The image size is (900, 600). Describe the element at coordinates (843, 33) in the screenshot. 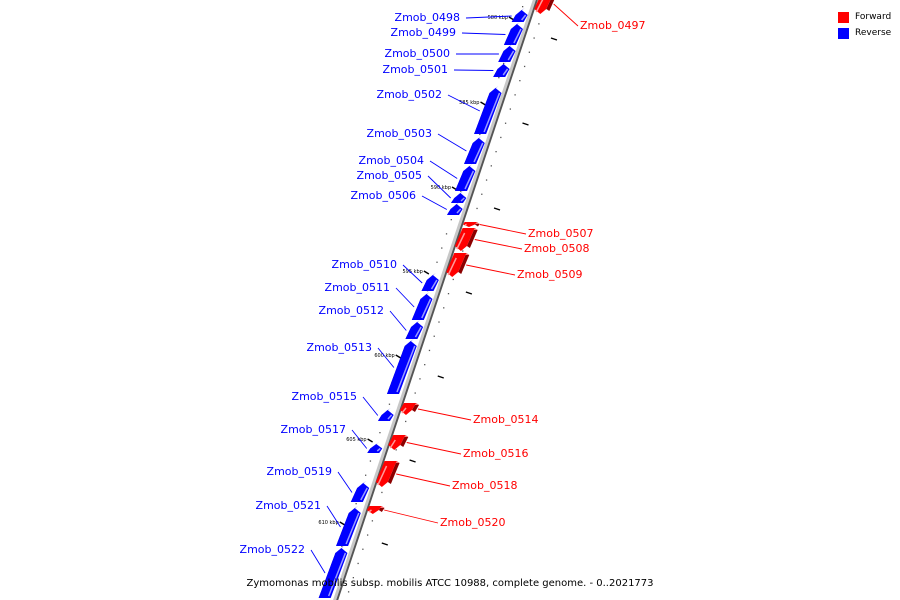

I see `legend-swatch-reverse` at that location.